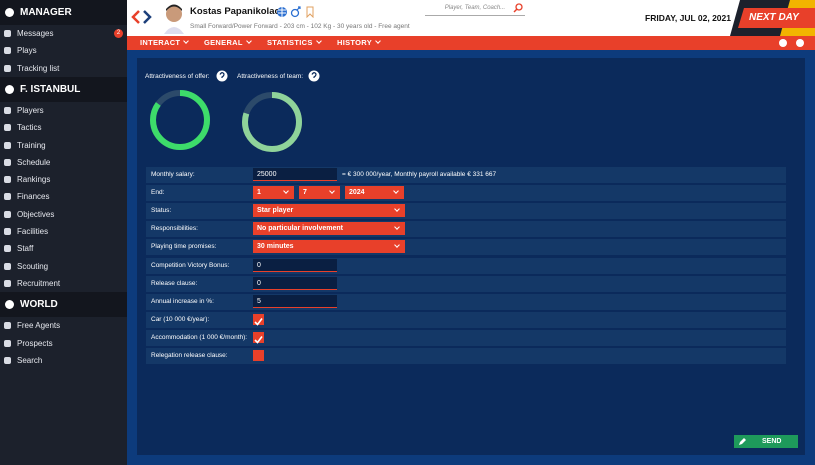  What do you see at coordinates (63, 360) in the screenshot?
I see `sidebar-item: Search` at bounding box center [63, 360].